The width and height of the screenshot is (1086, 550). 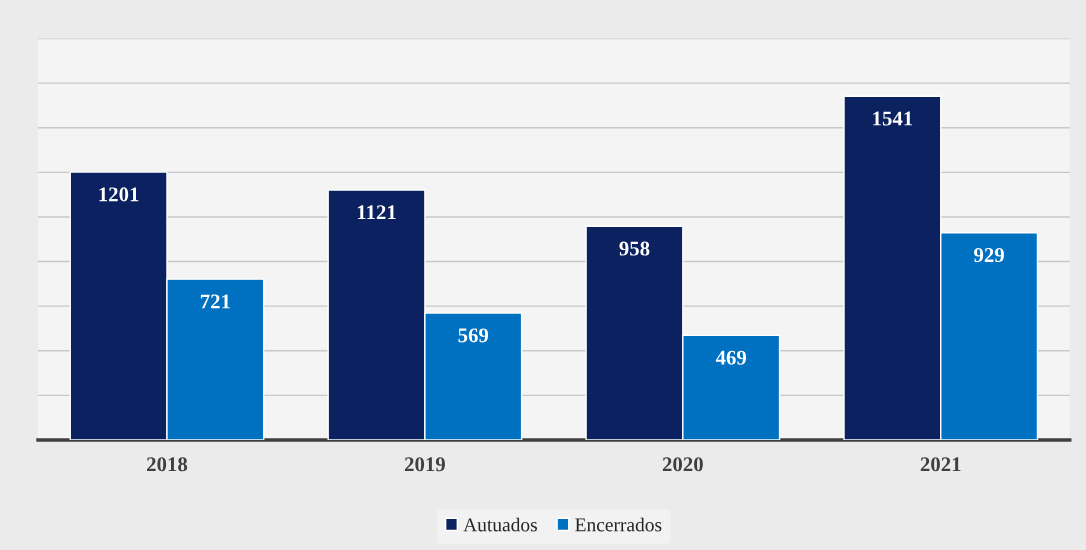 What do you see at coordinates (634, 248) in the screenshot?
I see `data-label: 958` at bounding box center [634, 248].